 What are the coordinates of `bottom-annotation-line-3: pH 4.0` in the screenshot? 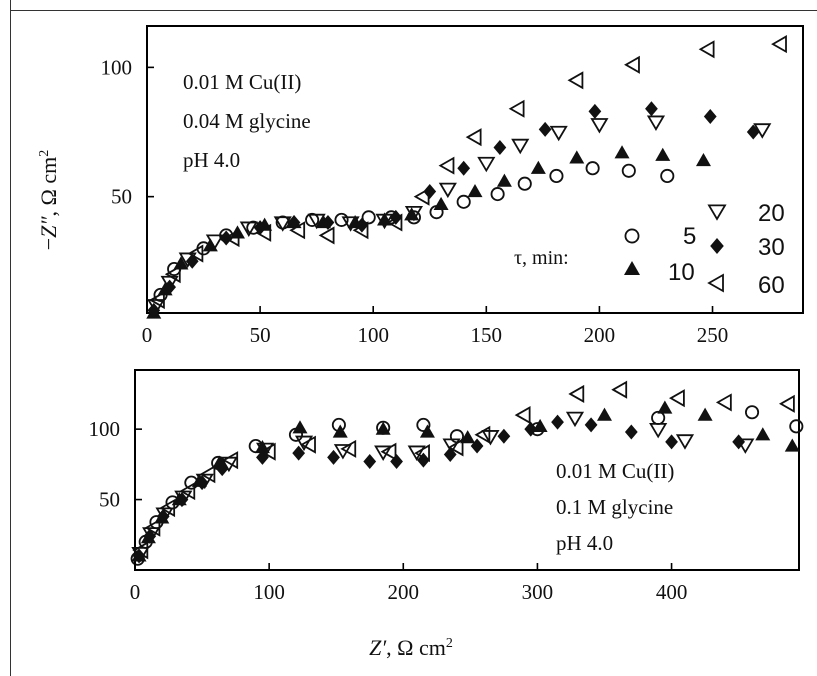 It's located at (584, 543).